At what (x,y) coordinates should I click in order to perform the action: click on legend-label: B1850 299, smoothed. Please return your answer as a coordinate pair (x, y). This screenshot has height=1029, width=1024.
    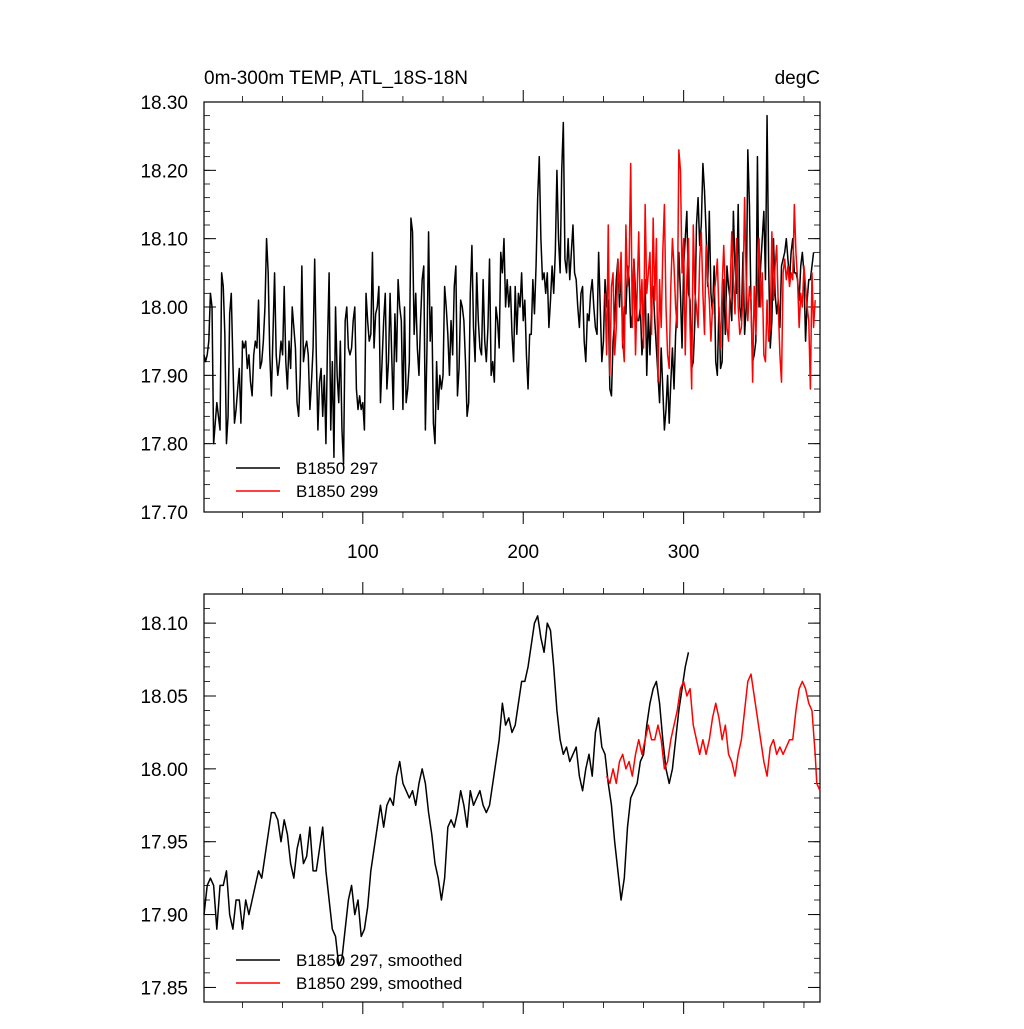
    Looking at the image, I should click on (379, 983).